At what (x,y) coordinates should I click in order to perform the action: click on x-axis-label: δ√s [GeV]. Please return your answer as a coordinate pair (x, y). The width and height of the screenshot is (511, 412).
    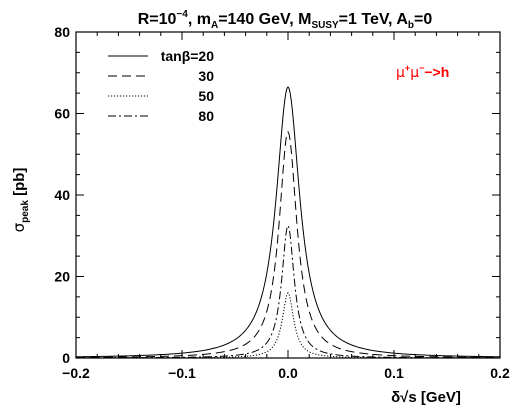
    Looking at the image, I should click on (426, 397).